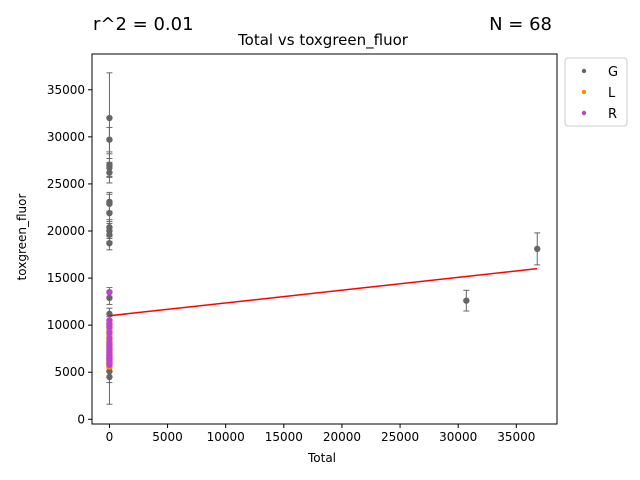  I want to click on legend: GLR, so click(596, 92).